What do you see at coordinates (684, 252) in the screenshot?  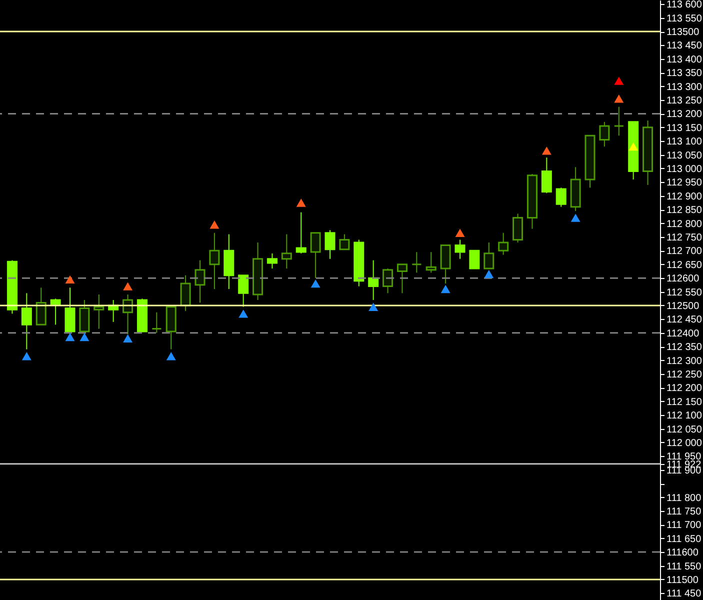 I see `y-tick-label: 112 700` at bounding box center [684, 252].